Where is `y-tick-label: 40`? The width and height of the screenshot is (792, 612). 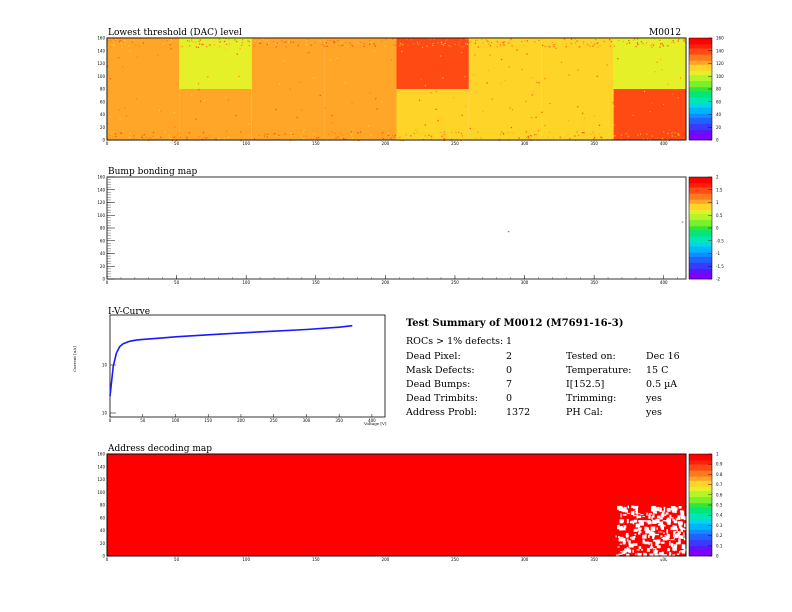 y-tick-label: 40 is located at coordinates (103, 253).